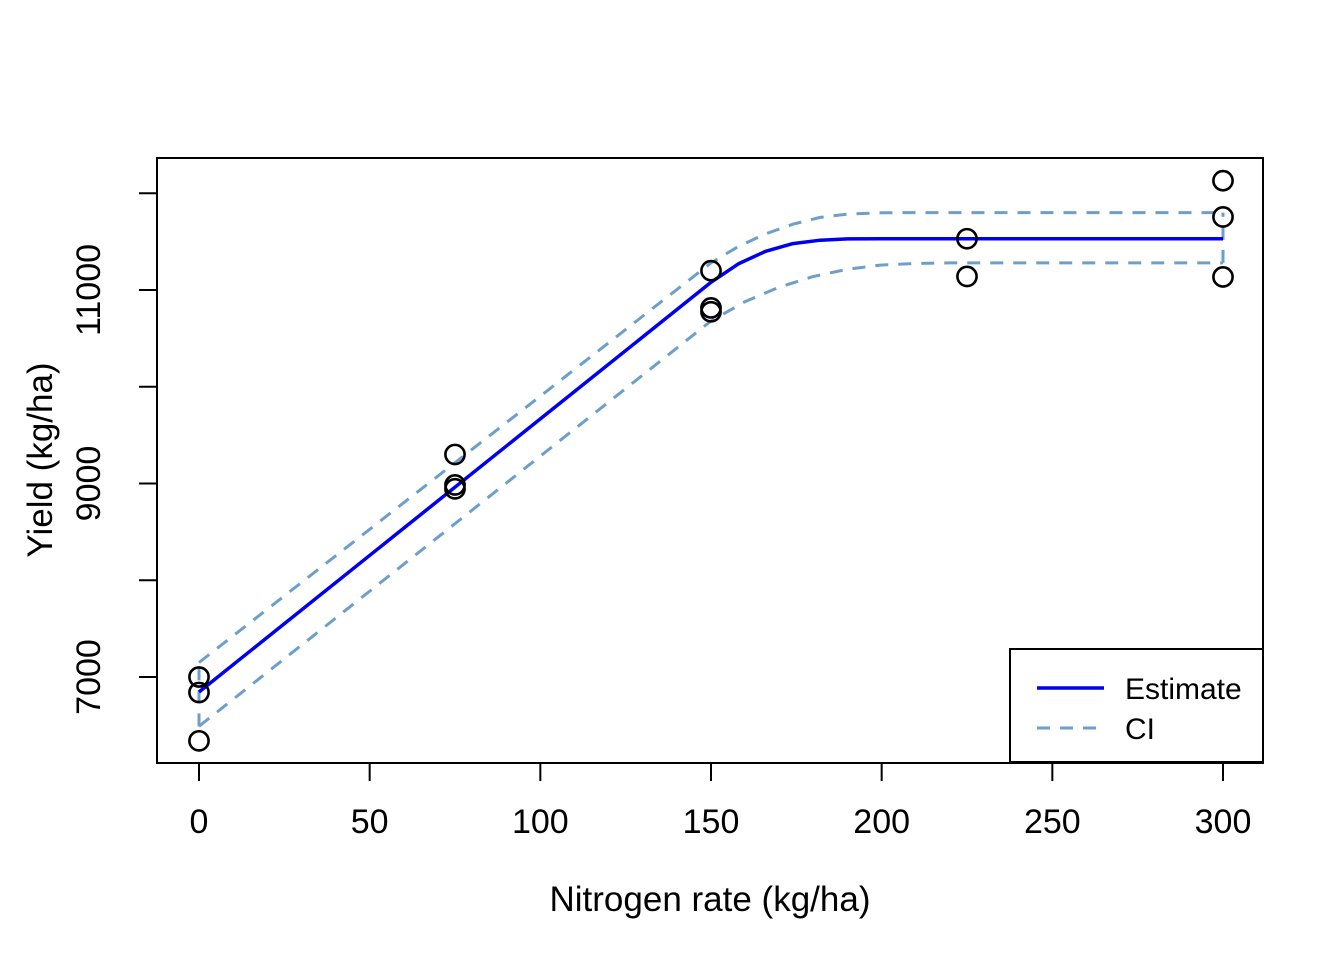 This screenshot has height=965, width=1344. I want to click on y-tick-label: 11000, so click(89, 290).